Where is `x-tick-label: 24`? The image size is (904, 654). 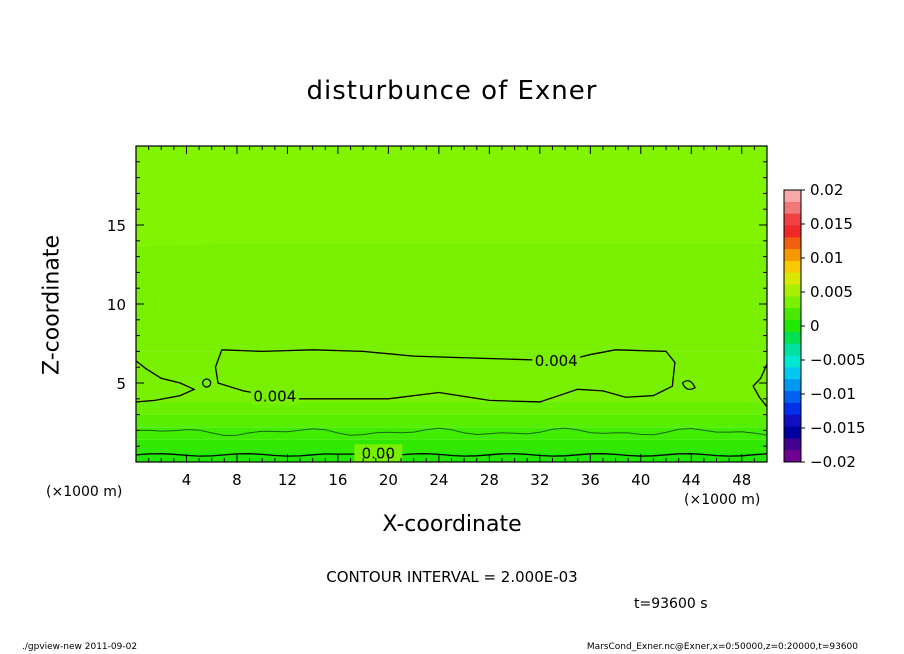 x-tick-label: 24 is located at coordinates (438, 480).